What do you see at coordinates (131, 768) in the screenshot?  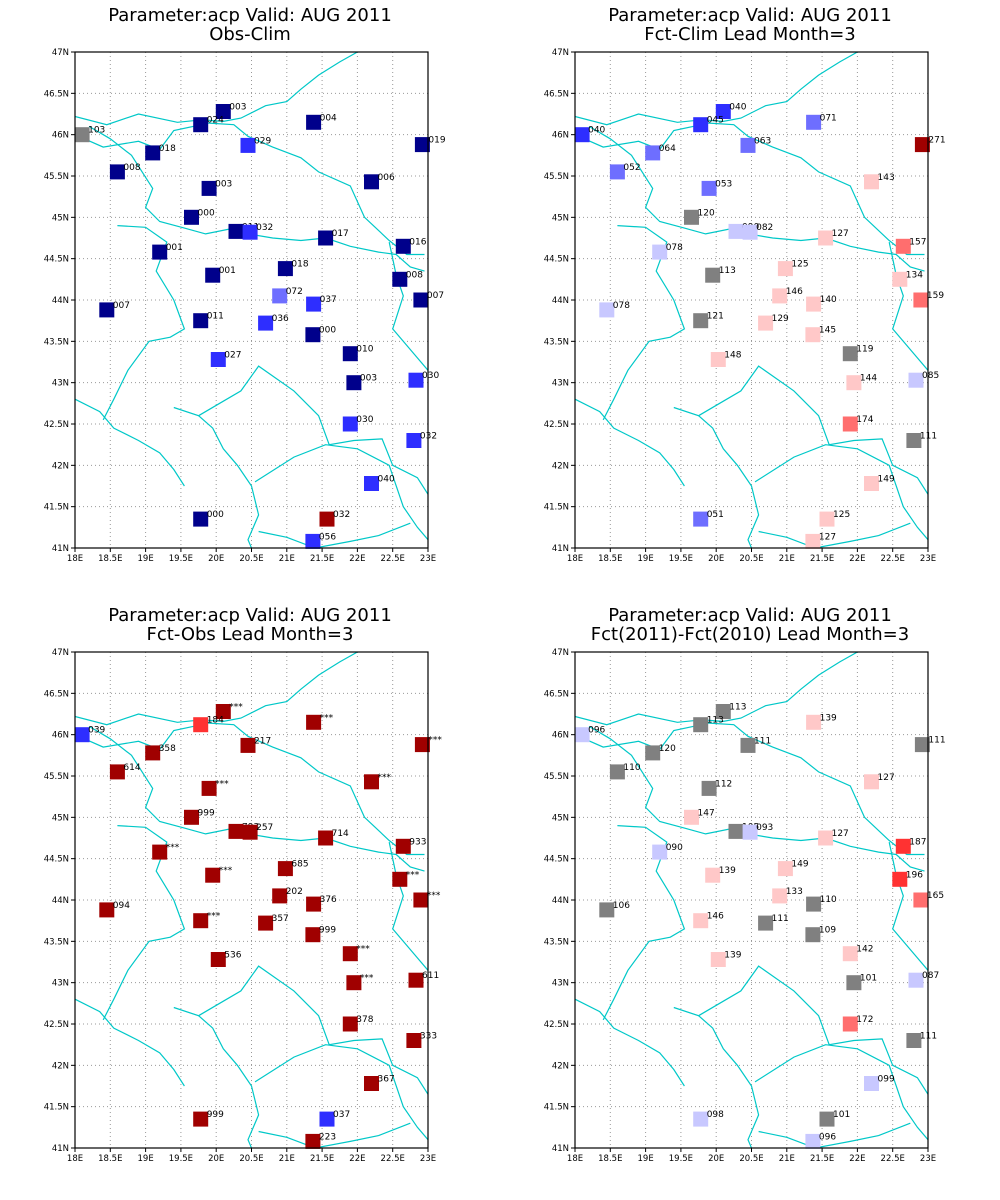 I see `station-label: 614` at bounding box center [131, 768].